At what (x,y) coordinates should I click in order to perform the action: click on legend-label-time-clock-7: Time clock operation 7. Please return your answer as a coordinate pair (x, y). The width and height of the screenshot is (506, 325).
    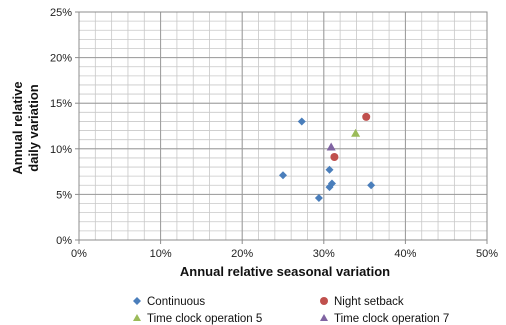
    Looking at the image, I should click on (391, 319).